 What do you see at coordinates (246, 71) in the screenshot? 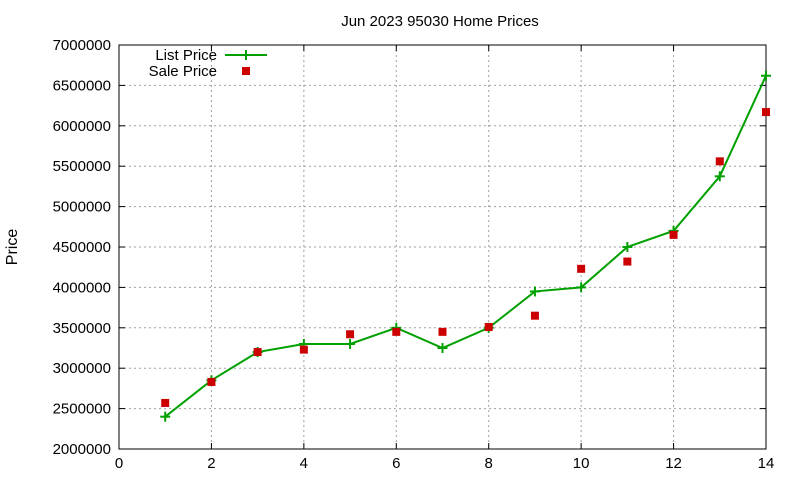
I see `legend-square-marker` at bounding box center [246, 71].